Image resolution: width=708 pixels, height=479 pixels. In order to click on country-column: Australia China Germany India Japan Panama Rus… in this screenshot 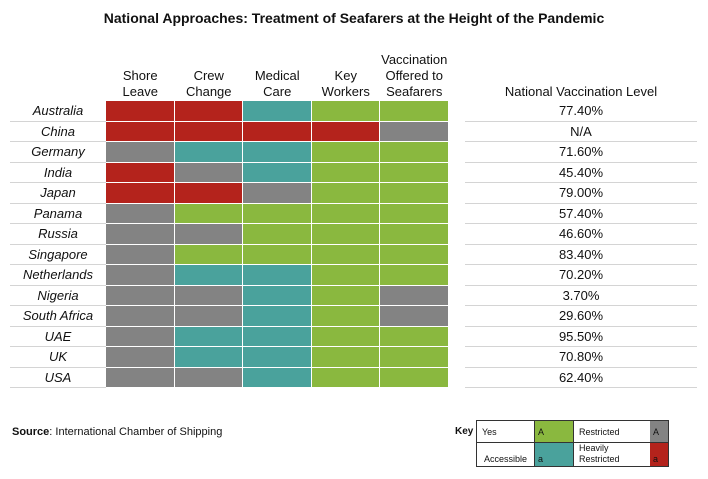, I will do `click(58, 244)`.